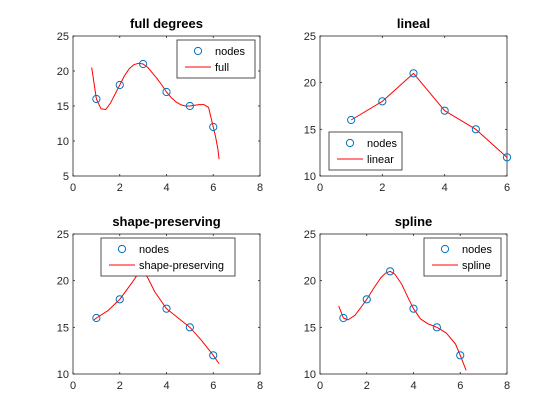  What do you see at coordinates (66, 177) in the screenshot?
I see `y-tick-label: 5` at bounding box center [66, 177].